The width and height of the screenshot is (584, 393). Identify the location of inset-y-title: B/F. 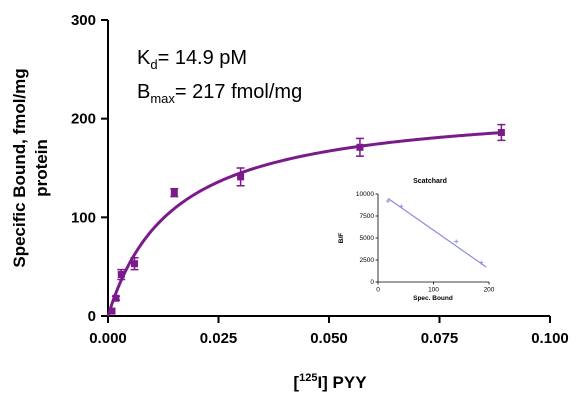
(341, 238).